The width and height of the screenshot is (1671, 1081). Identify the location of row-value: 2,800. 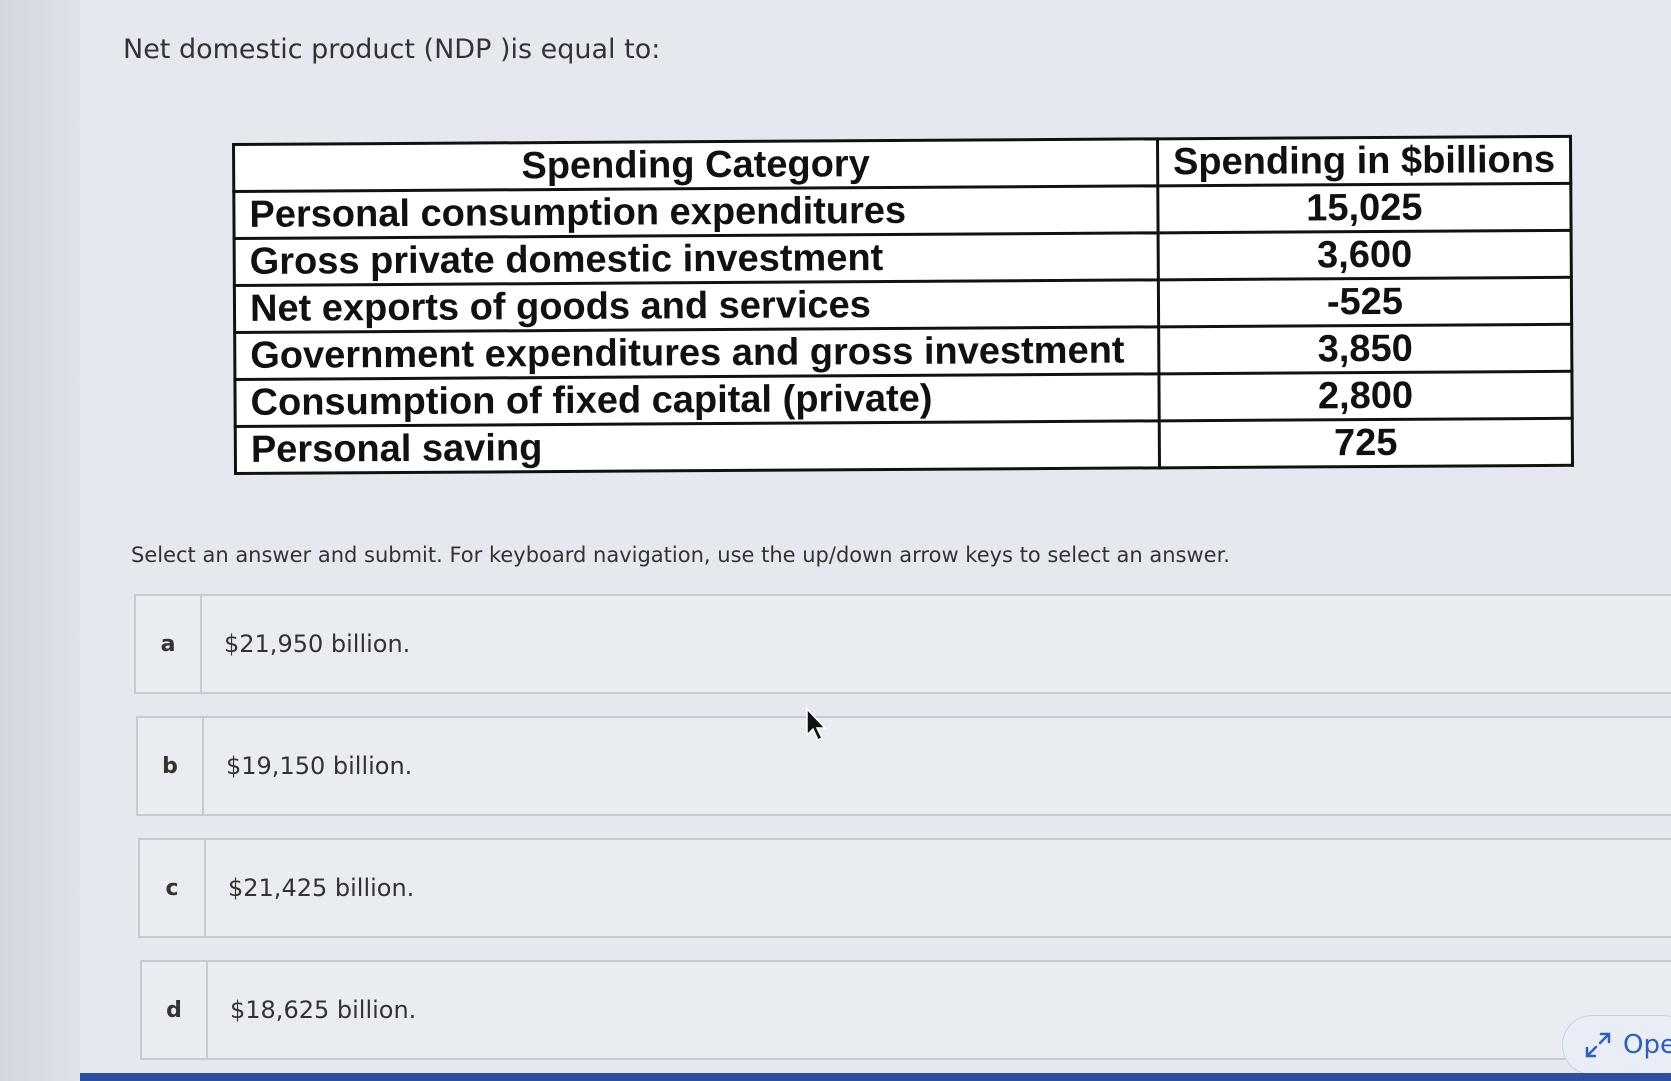
(1365, 396).